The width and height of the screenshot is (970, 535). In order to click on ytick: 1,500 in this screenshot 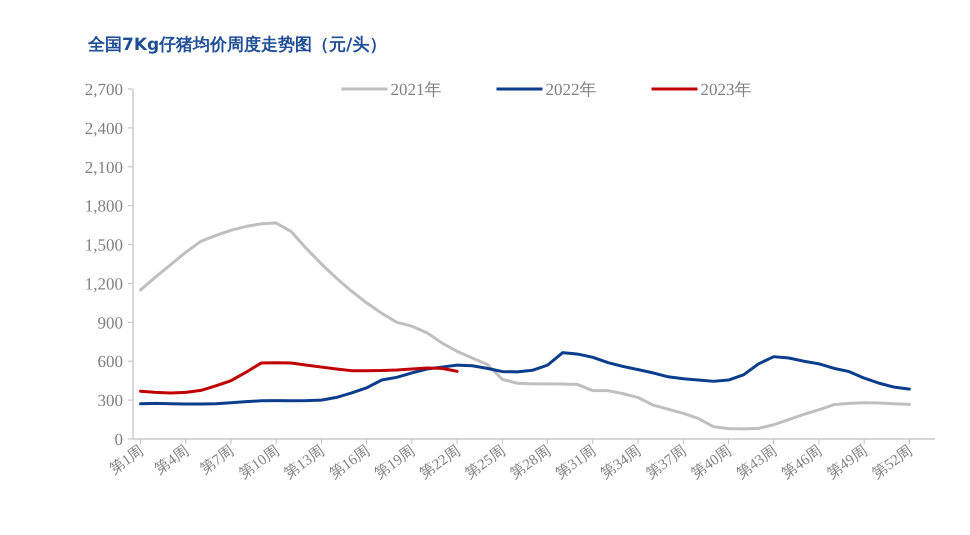, I will do `click(103, 245)`.